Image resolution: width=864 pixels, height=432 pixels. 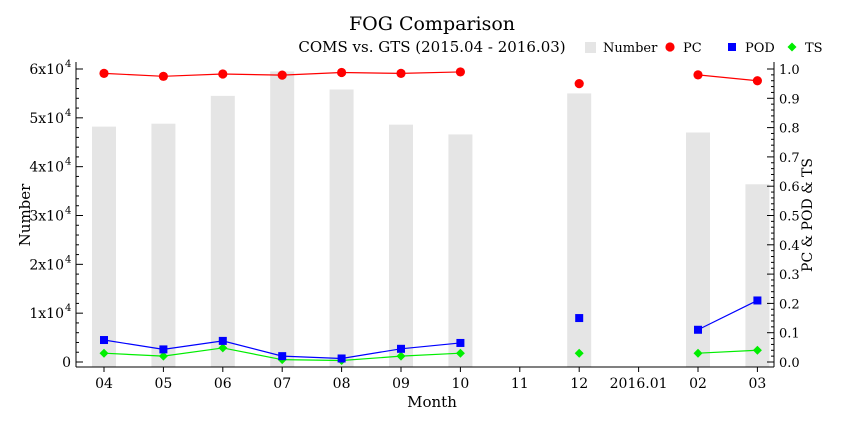 What do you see at coordinates (282, 384) in the screenshot?
I see `x-tick-label: 07` at bounding box center [282, 384].